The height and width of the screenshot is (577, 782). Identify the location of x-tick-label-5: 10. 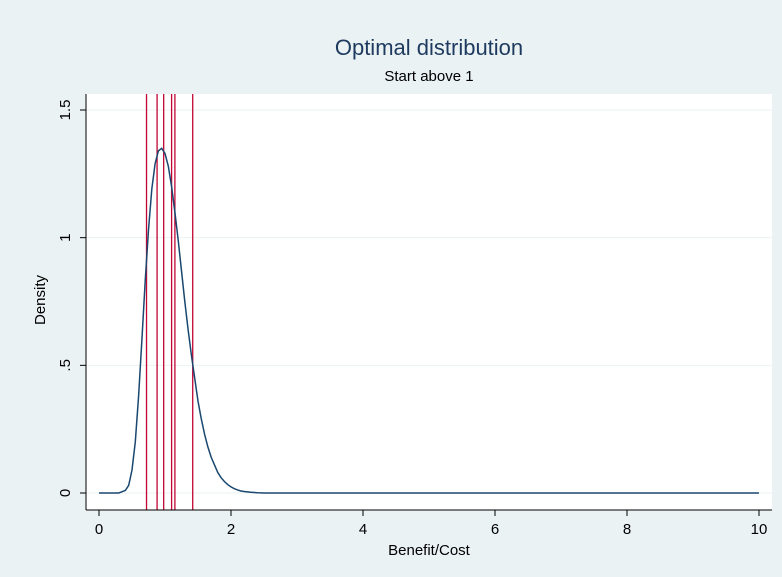
(759, 529).